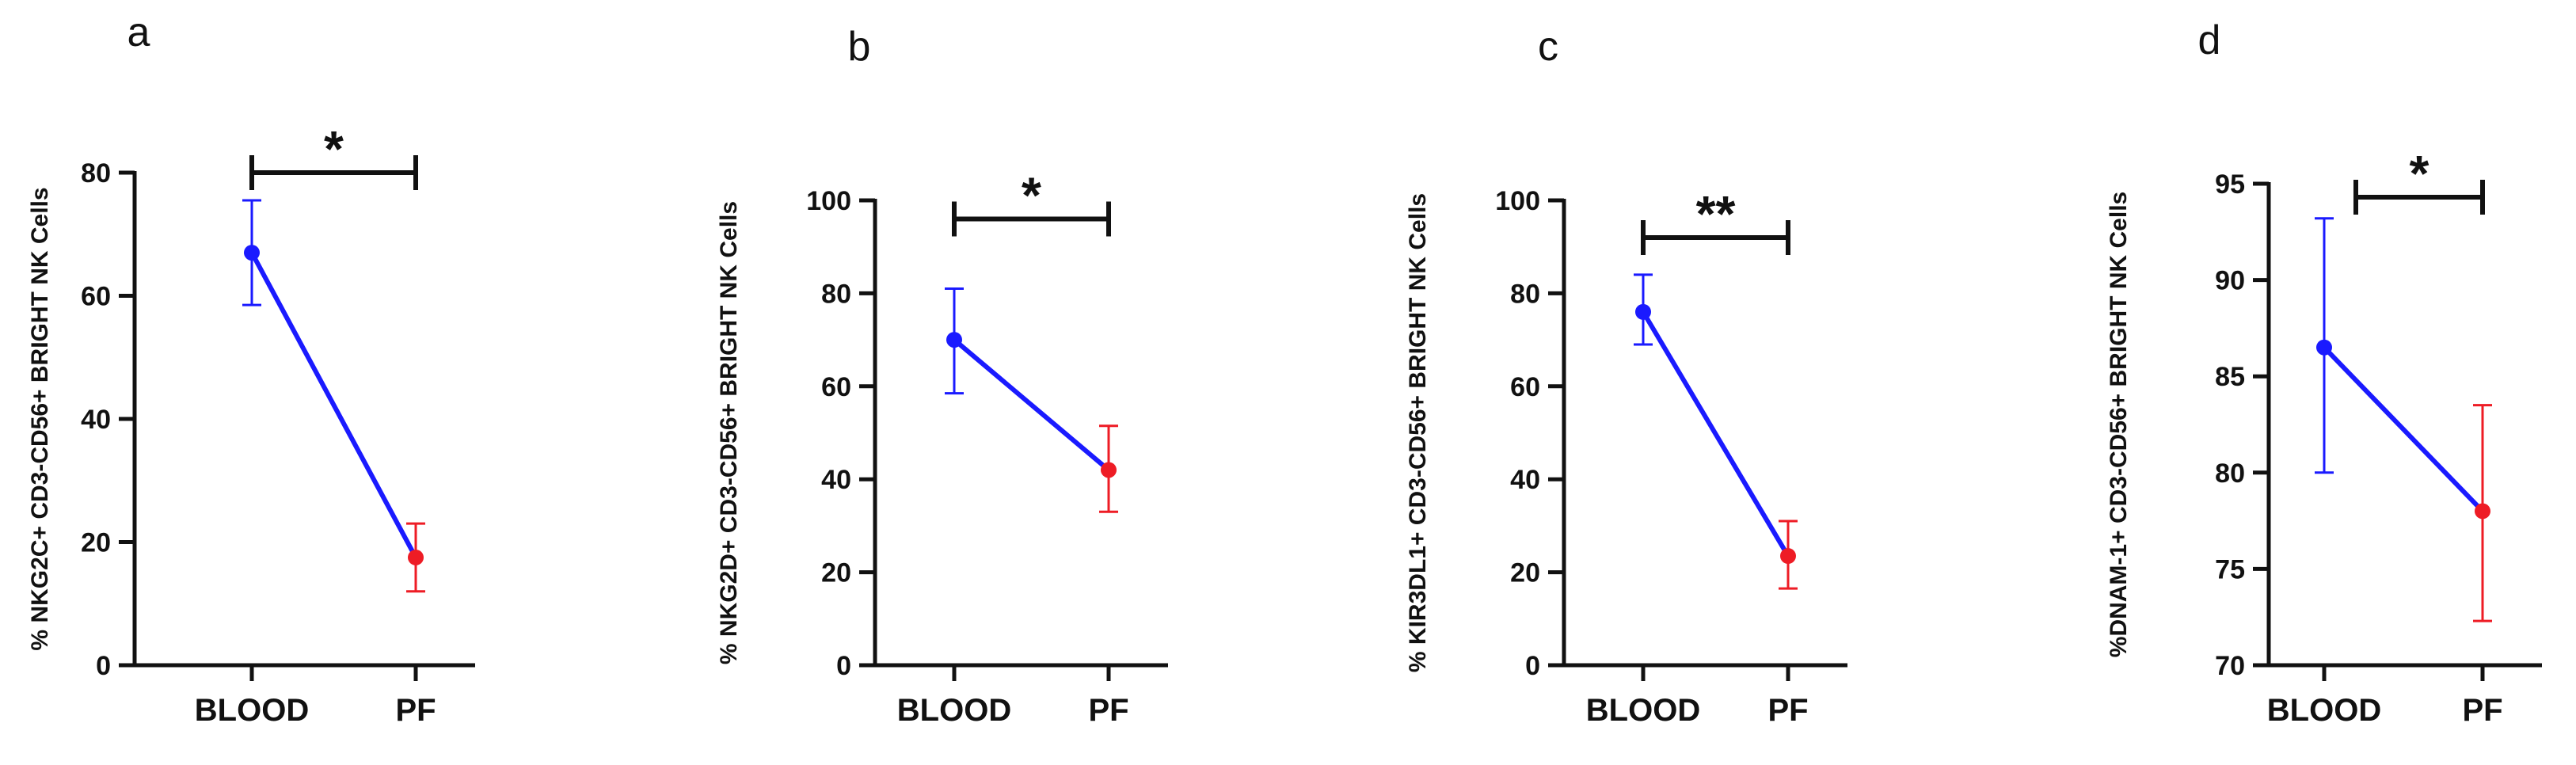 This screenshot has width=2576, height=765. Describe the element at coordinates (2230, 184) in the screenshot. I see `y-tick-label: 95` at that location.